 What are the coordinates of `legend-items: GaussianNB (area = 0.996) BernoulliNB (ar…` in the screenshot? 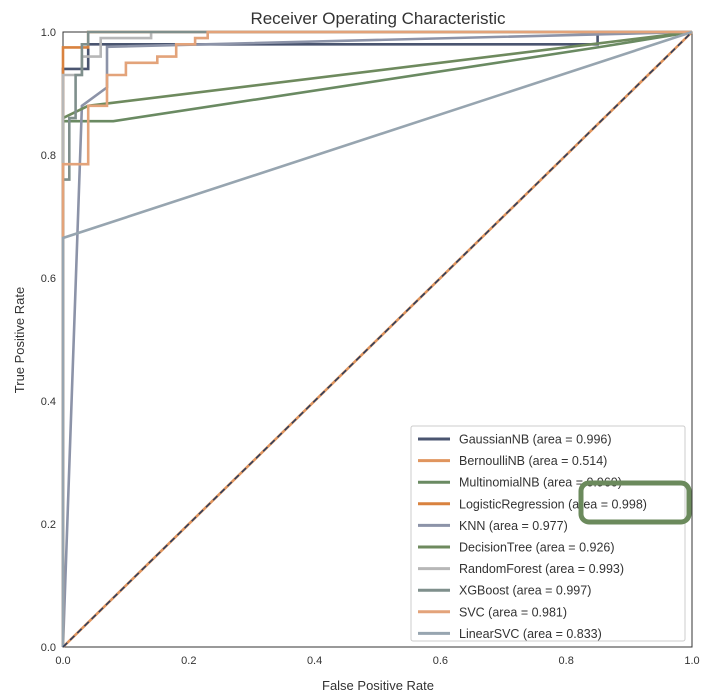 It's located at (532, 537).